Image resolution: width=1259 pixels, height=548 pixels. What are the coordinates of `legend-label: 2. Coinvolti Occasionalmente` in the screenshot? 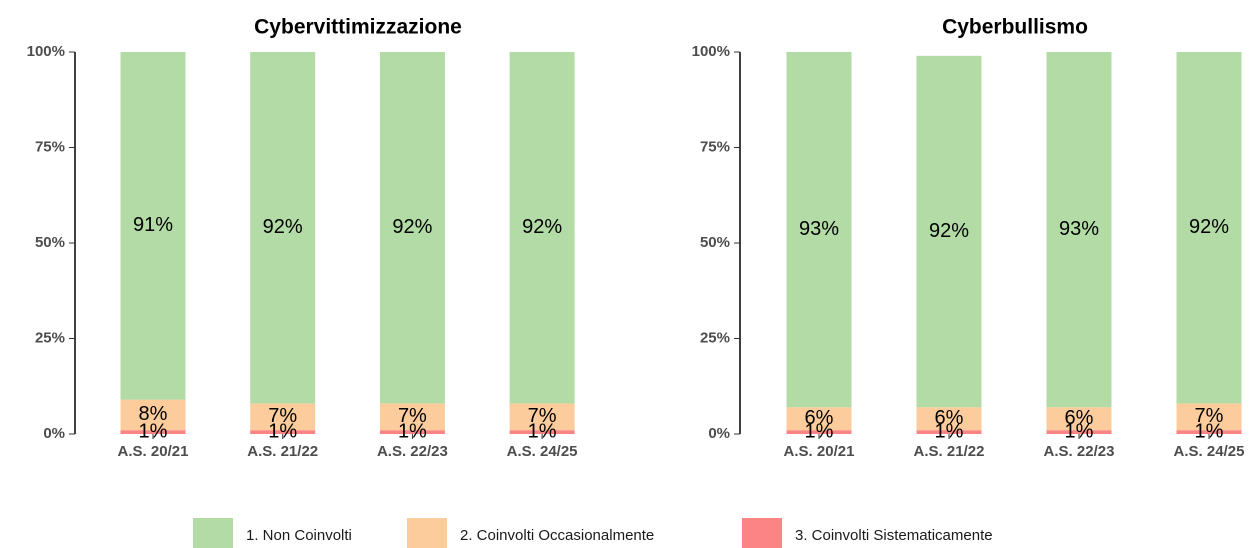 It's located at (557, 535).